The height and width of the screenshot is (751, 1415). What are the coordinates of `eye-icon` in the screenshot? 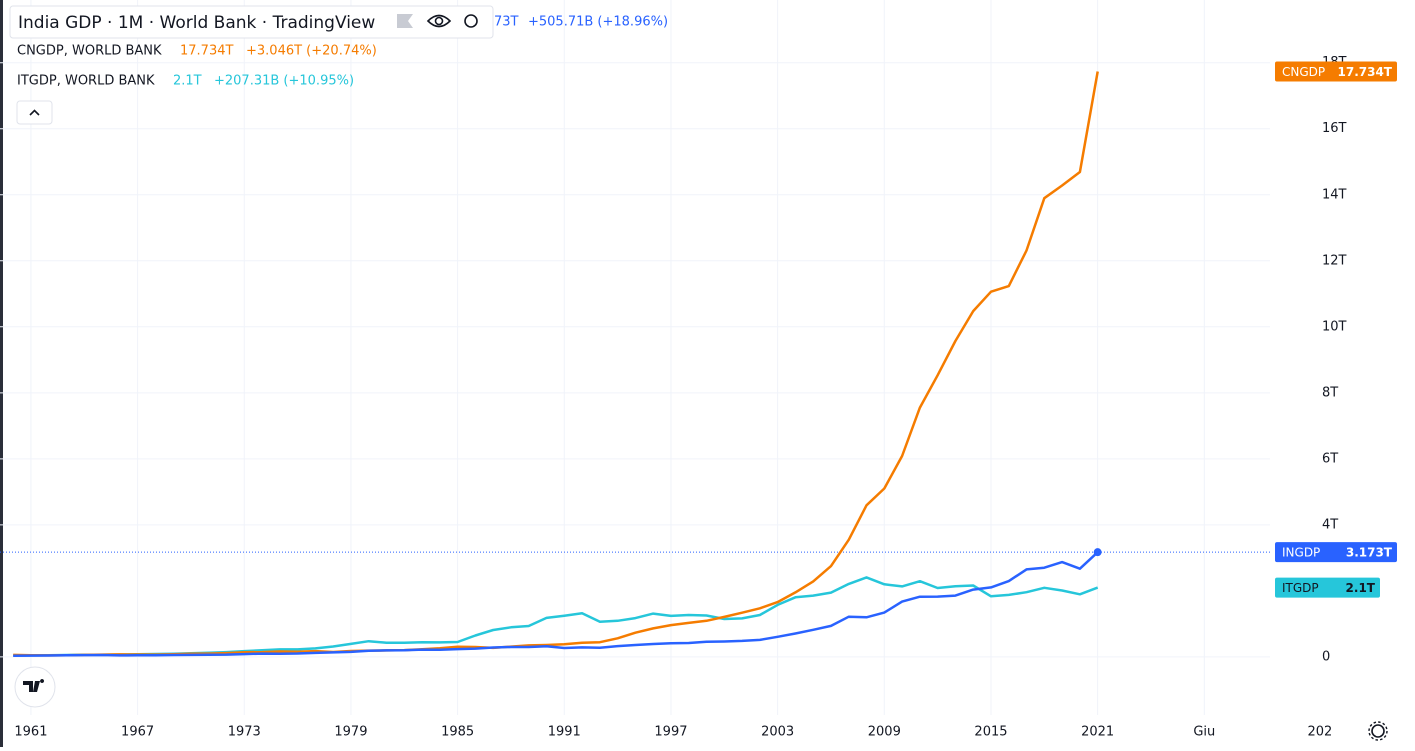 It's located at (439, 21).